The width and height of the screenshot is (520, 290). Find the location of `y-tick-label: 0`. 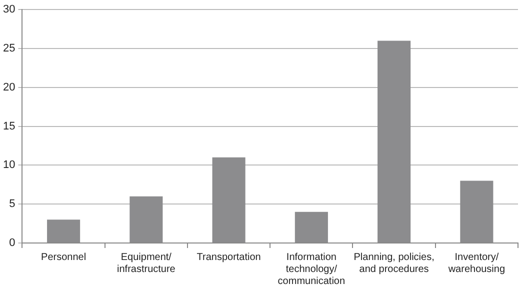

y-tick-label: 0 is located at coordinates (12, 243).